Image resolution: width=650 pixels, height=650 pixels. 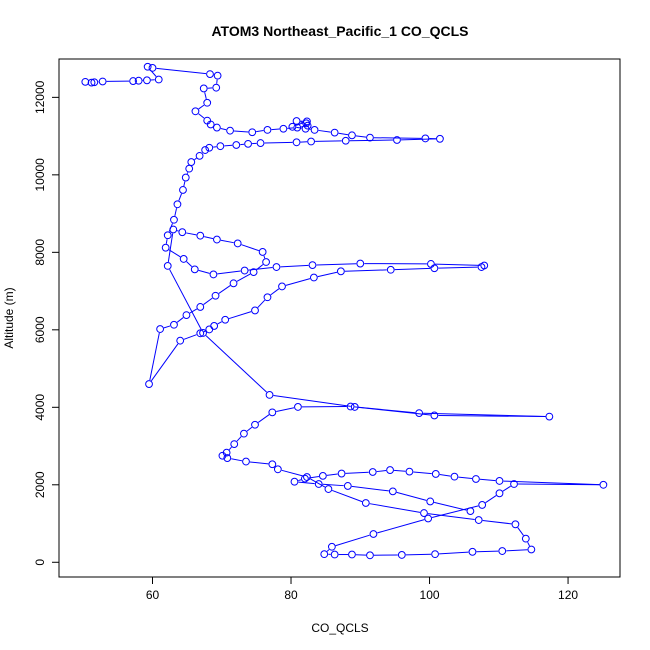 I want to click on y-tick-label: 0, so click(x=40, y=562).